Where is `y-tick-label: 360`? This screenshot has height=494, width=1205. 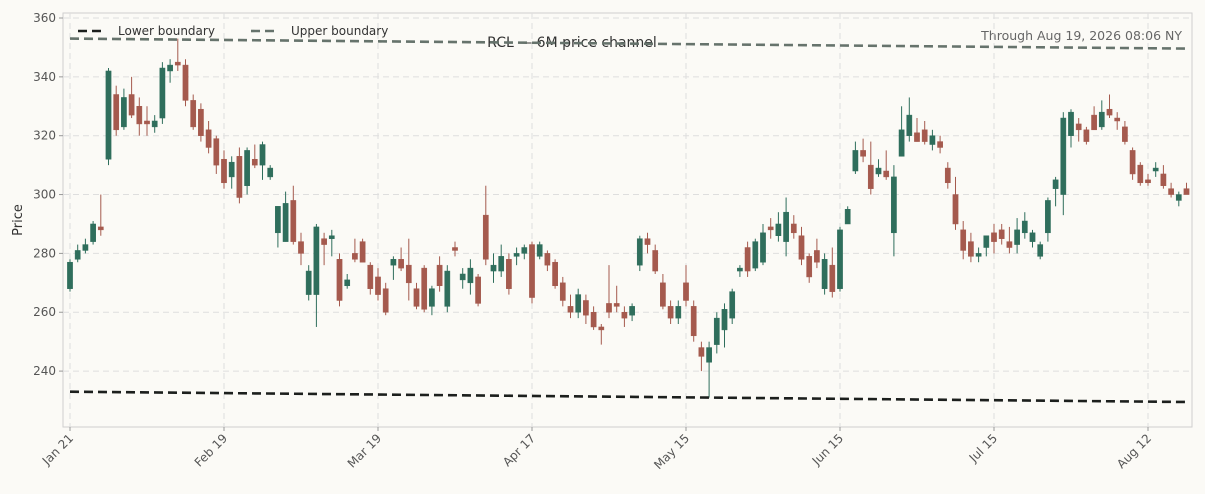 y-tick-label: 360 is located at coordinates (44, 18).